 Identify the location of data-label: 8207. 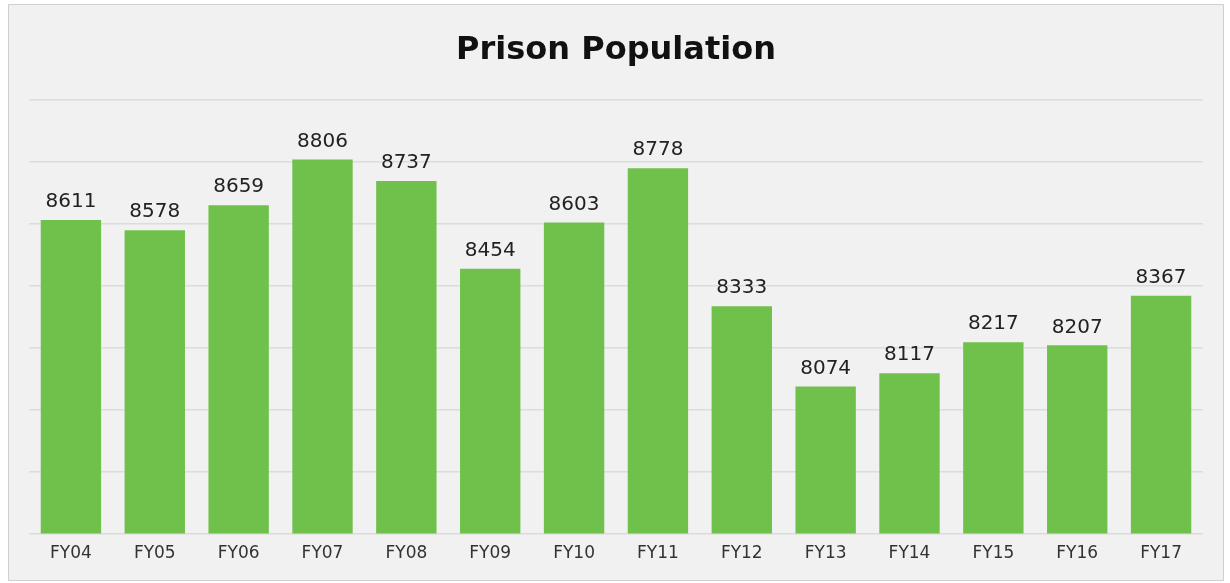
(1077, 325).